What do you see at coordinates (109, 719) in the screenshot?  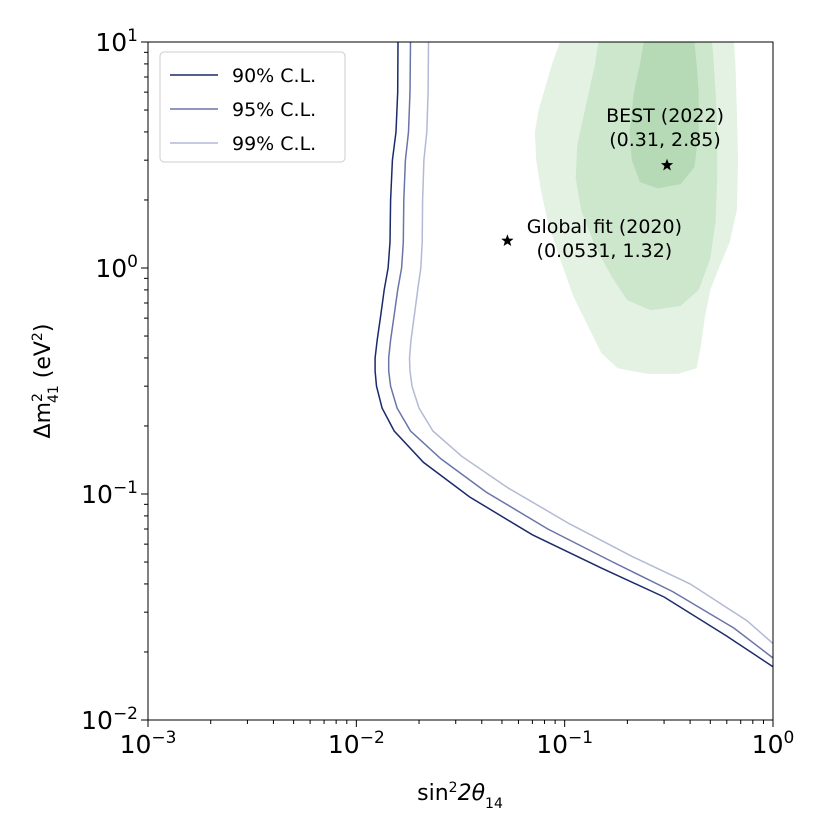 I see `y-tick-label: 10⁻²` at bounding box center [109, 719].